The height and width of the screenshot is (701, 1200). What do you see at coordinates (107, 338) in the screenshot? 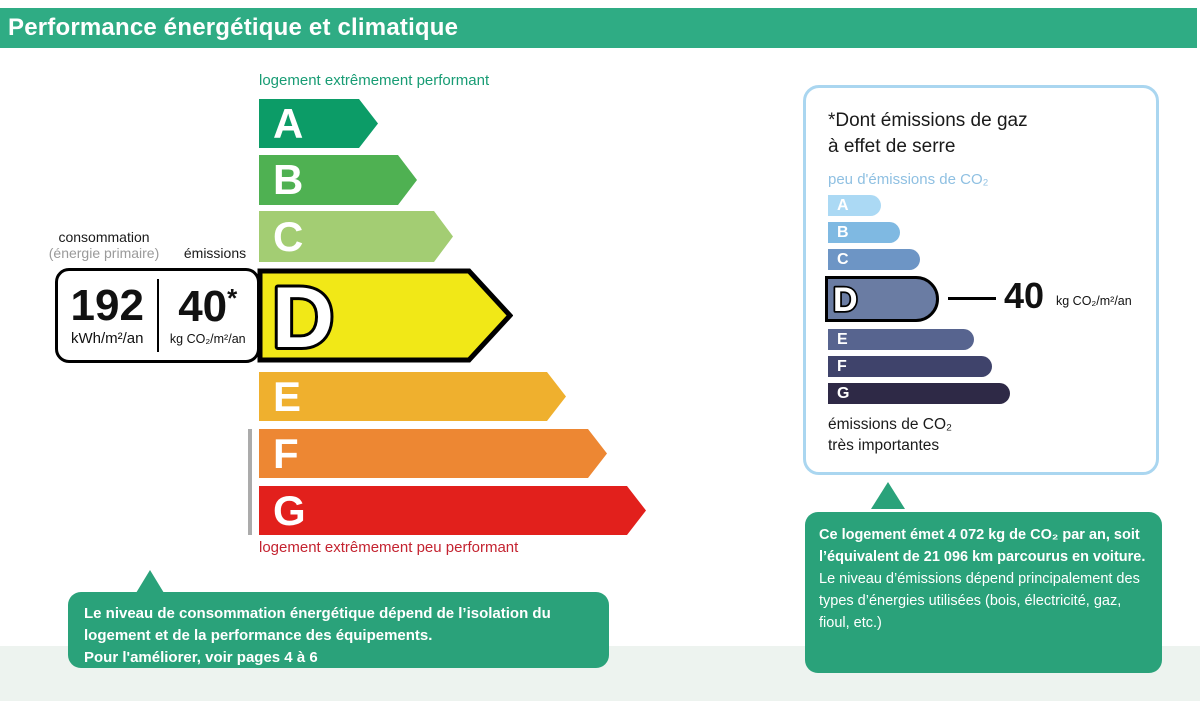
I see `consumption-unit: kWh/m²/an` at bounding box center [107, 338].